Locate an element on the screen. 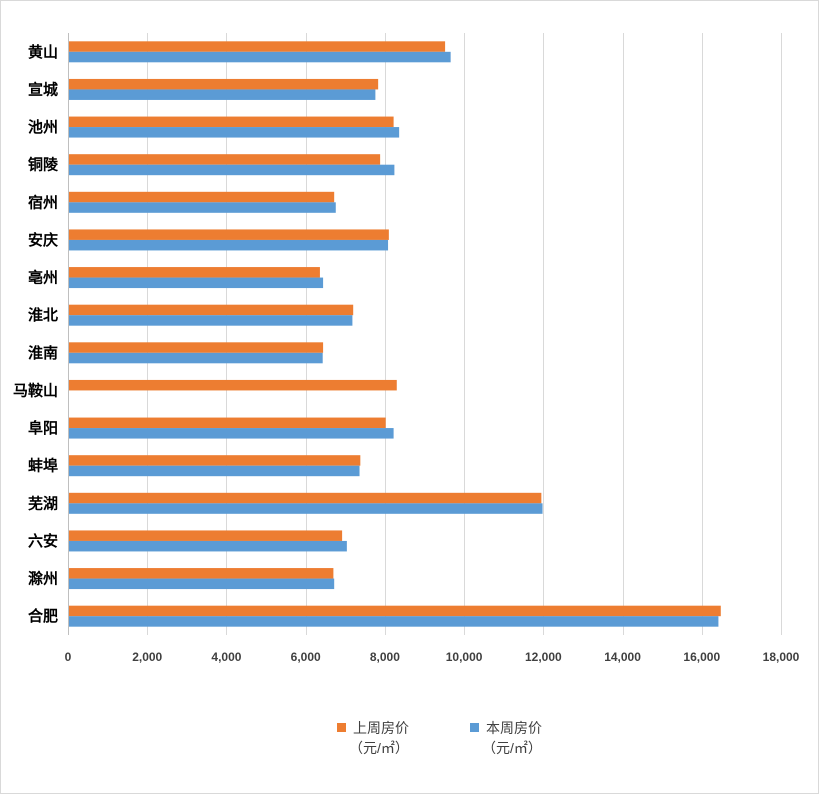 This screenshot has height=794, width=819. category-label: 池州 is located at coordinates (43, 127).